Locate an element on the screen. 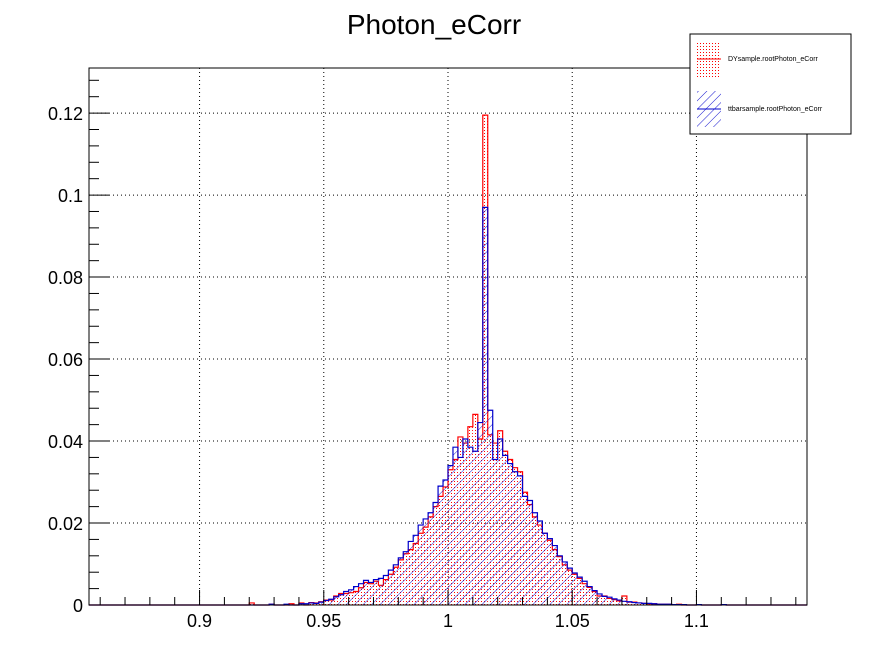 The image size is (896, 672). y-tick-label: 0.12 is located at coordinates (65, 114).